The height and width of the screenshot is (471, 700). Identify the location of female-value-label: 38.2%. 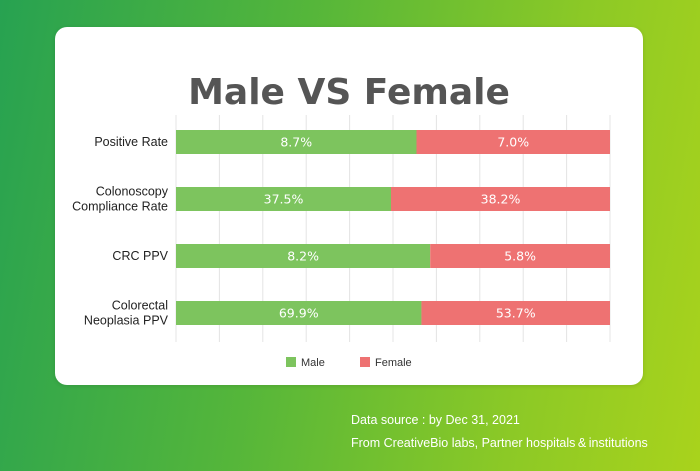
(501, 199).